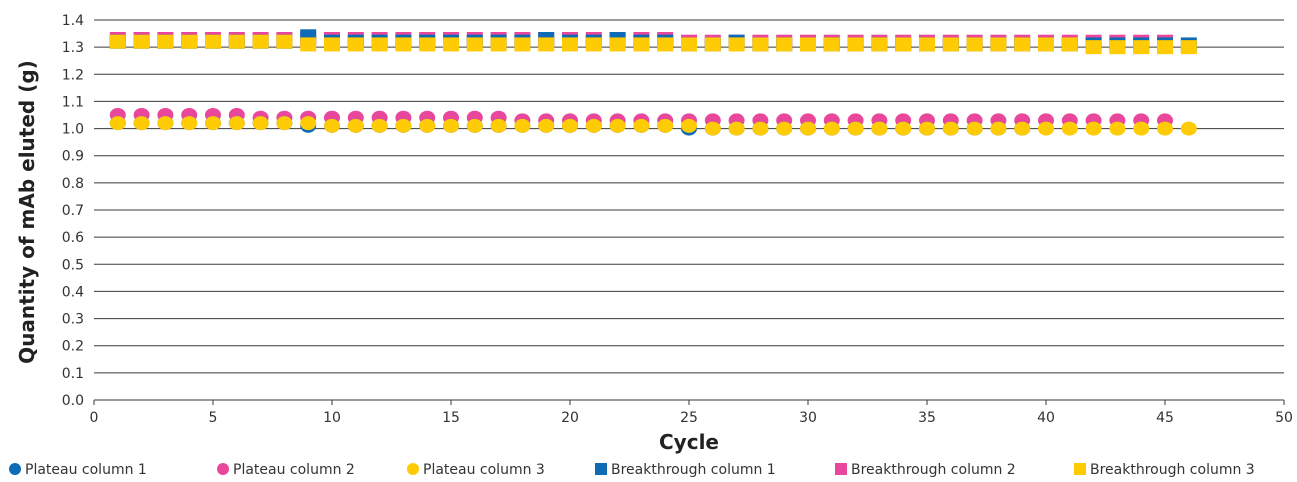 This screenshot has width=1297, height=482. Describe the element at coordinates (484, 470) in the screenshot. I see `legend-label: Plateau column 3` at that location.